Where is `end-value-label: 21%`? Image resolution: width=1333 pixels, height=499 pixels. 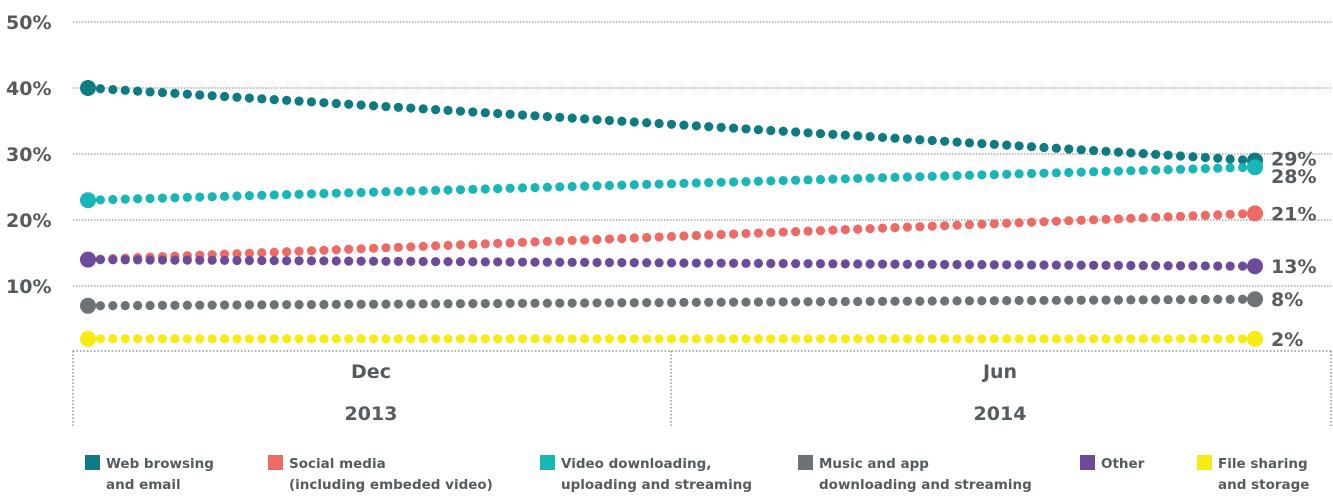
end-value-label: 21% is located at coordinates (1293, 214).